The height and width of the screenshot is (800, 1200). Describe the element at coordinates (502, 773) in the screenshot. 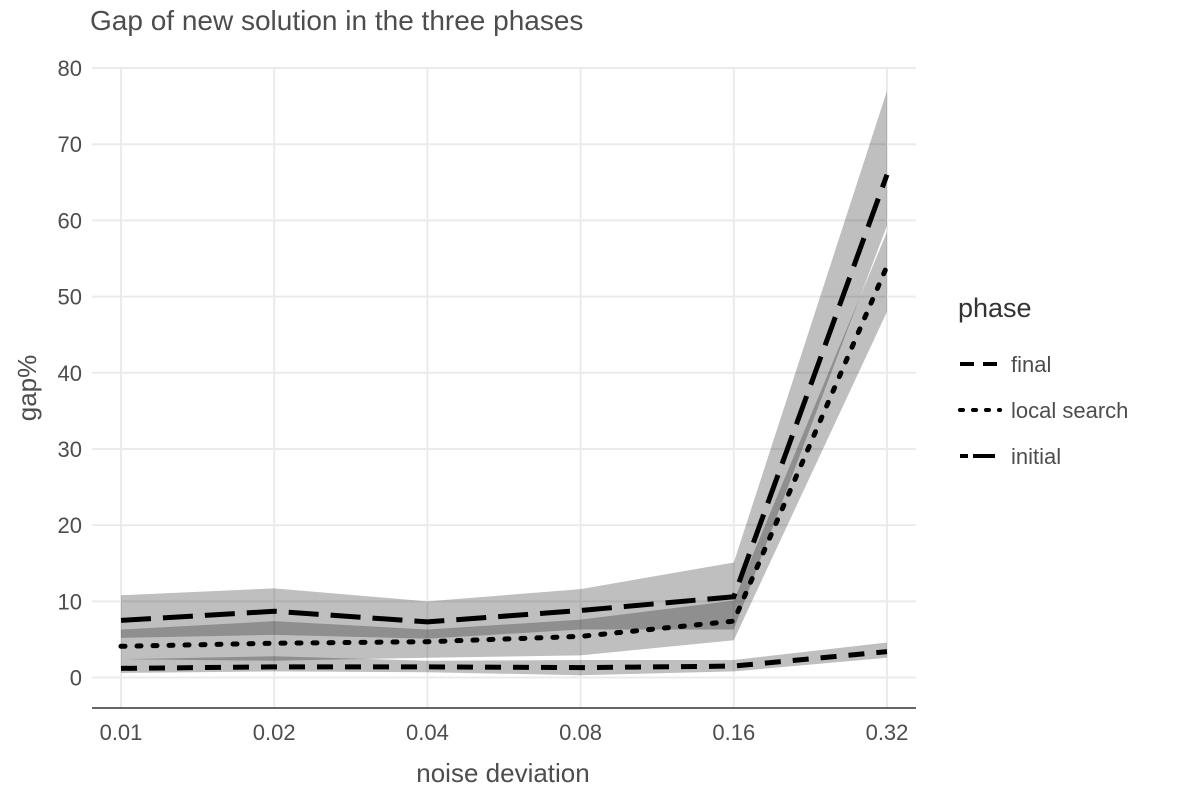

I see `x-axis-title: noise deviation` at that location.